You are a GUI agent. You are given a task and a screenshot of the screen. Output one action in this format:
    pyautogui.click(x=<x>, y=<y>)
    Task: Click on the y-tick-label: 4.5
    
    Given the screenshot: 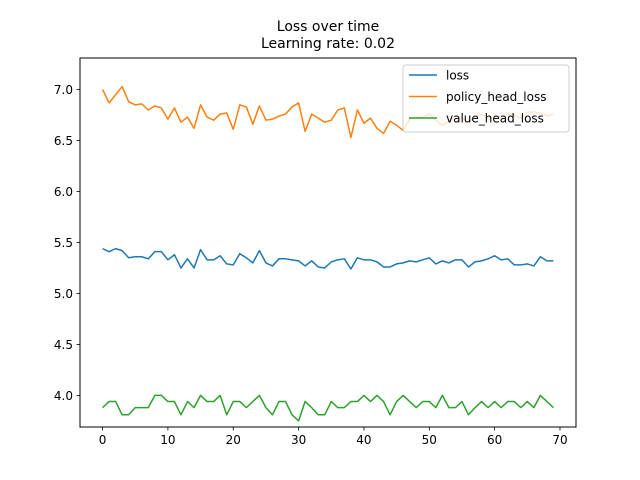 What is the action you would take?
    pyautogui.click(x=63, y=345)
    